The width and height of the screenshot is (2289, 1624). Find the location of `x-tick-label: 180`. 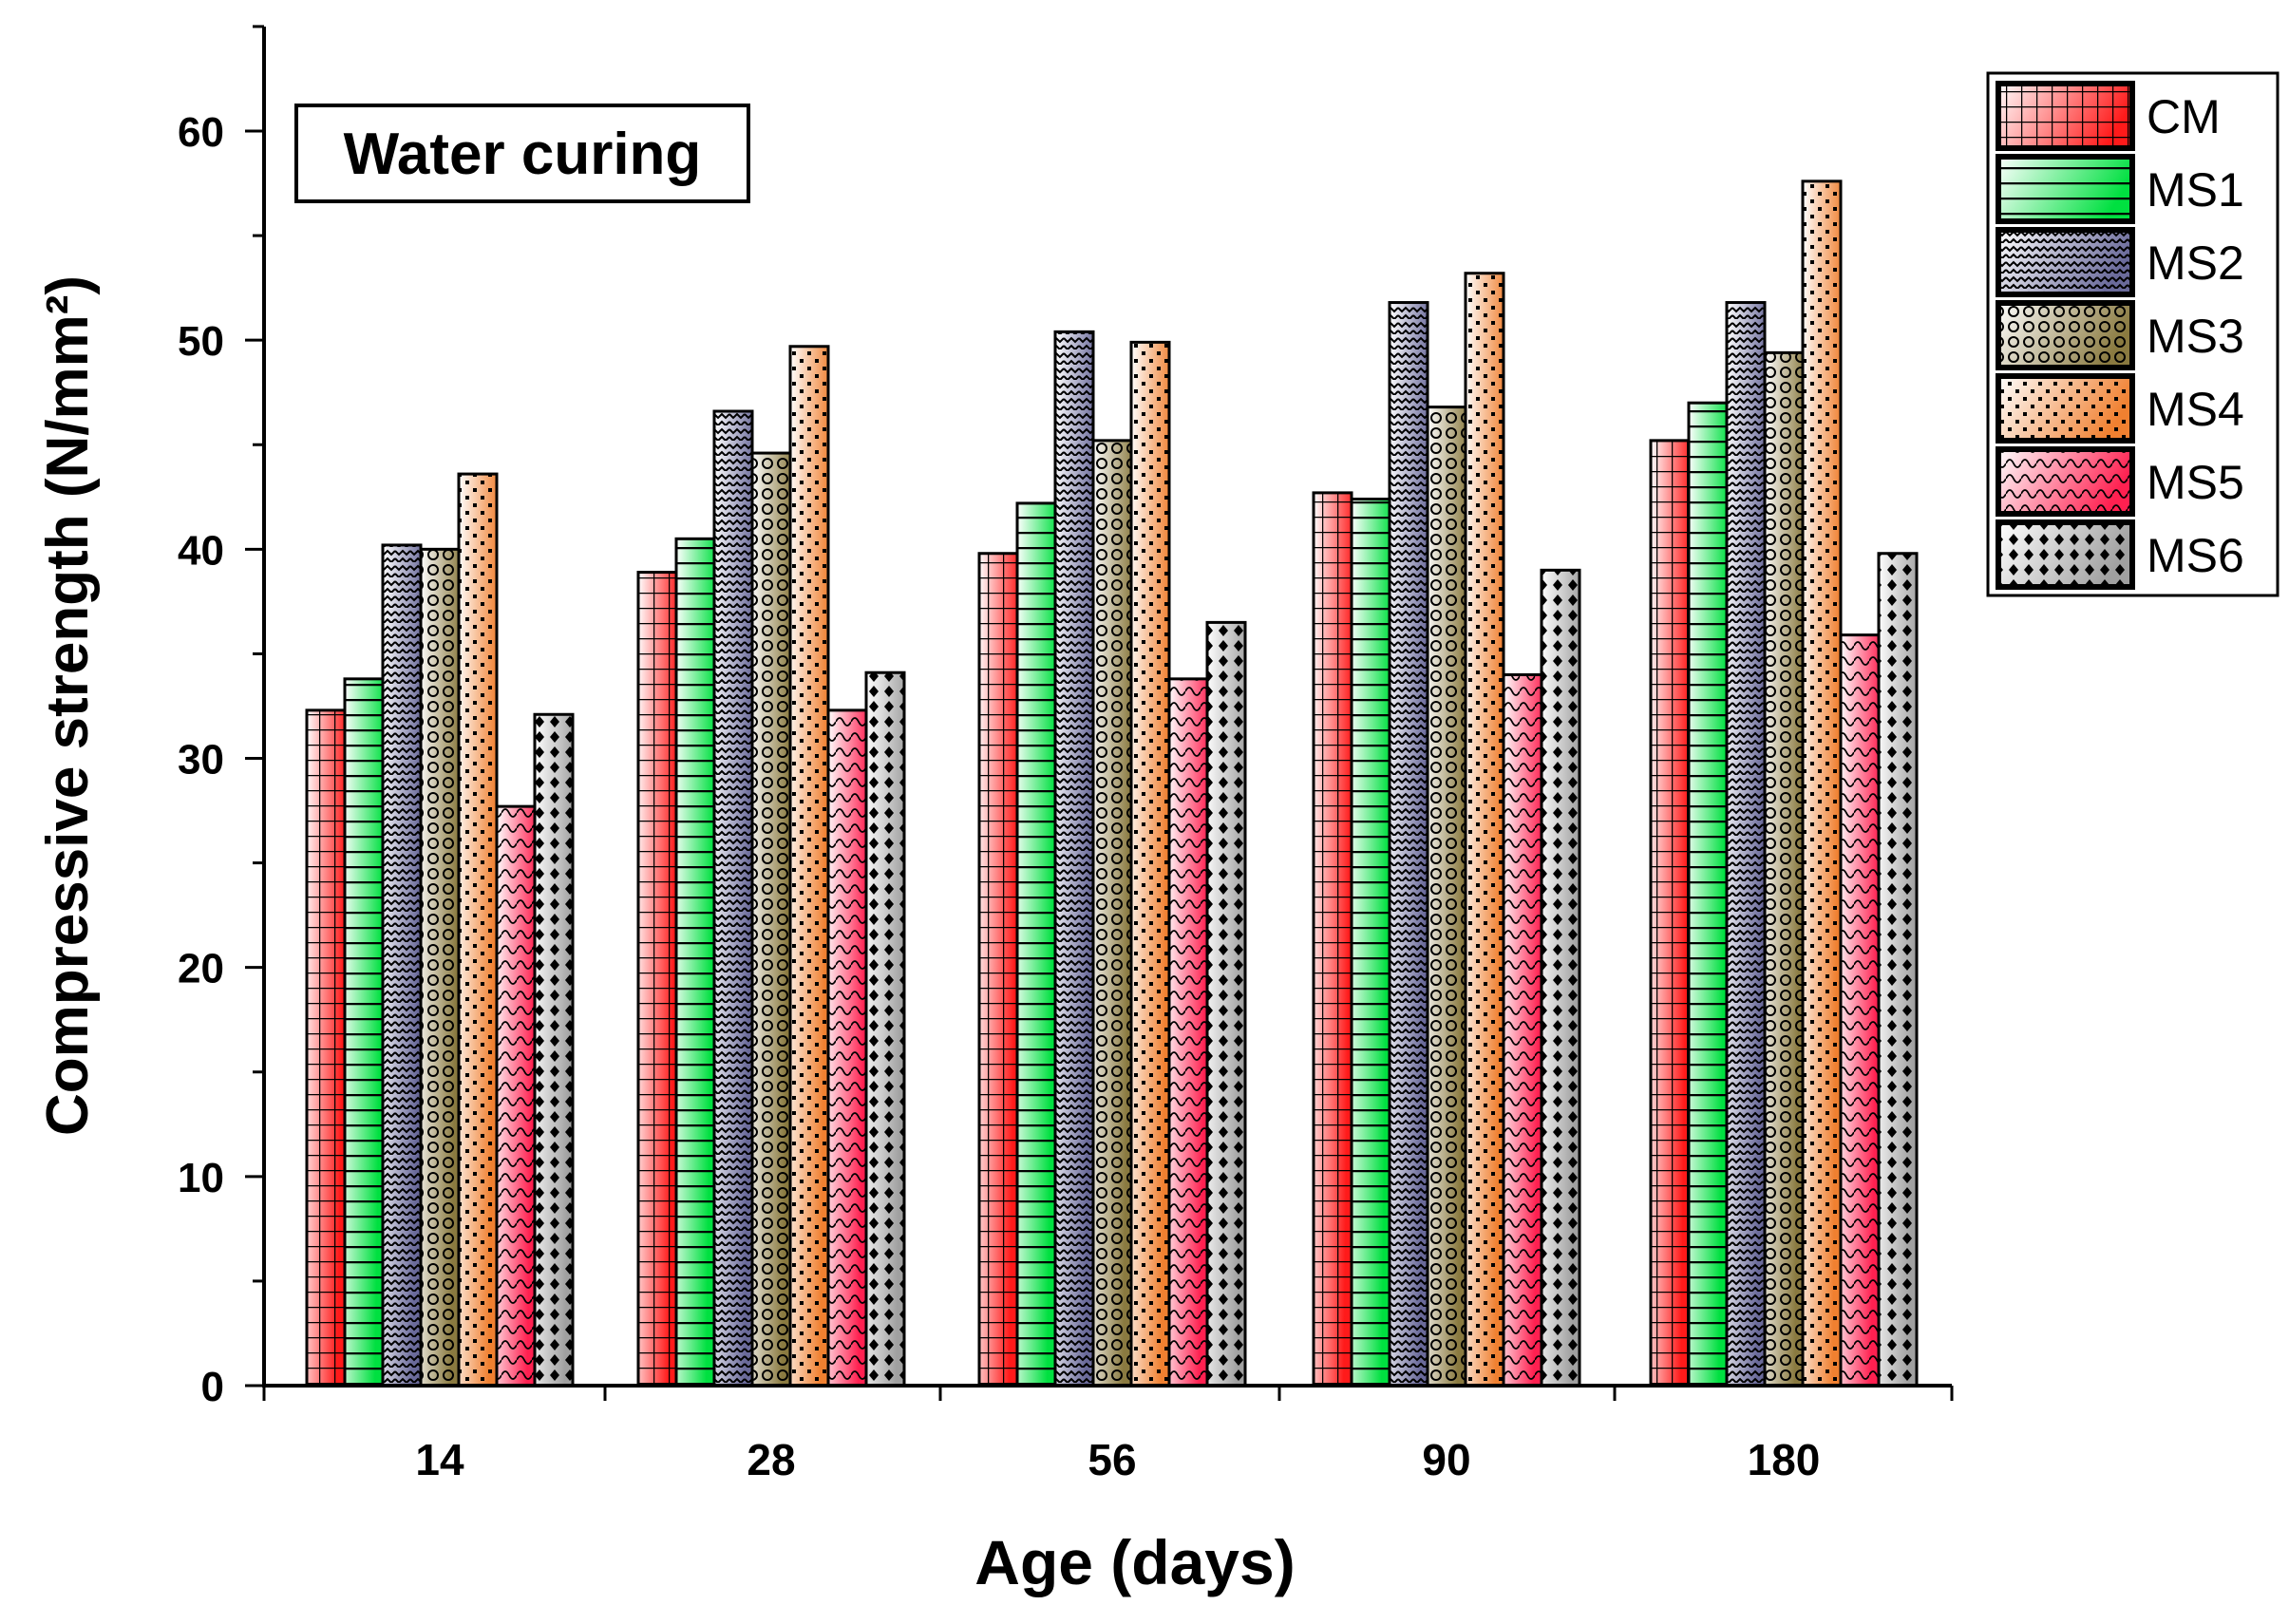

x-tick-label: 180 is located at coordinates (1784, 1459).